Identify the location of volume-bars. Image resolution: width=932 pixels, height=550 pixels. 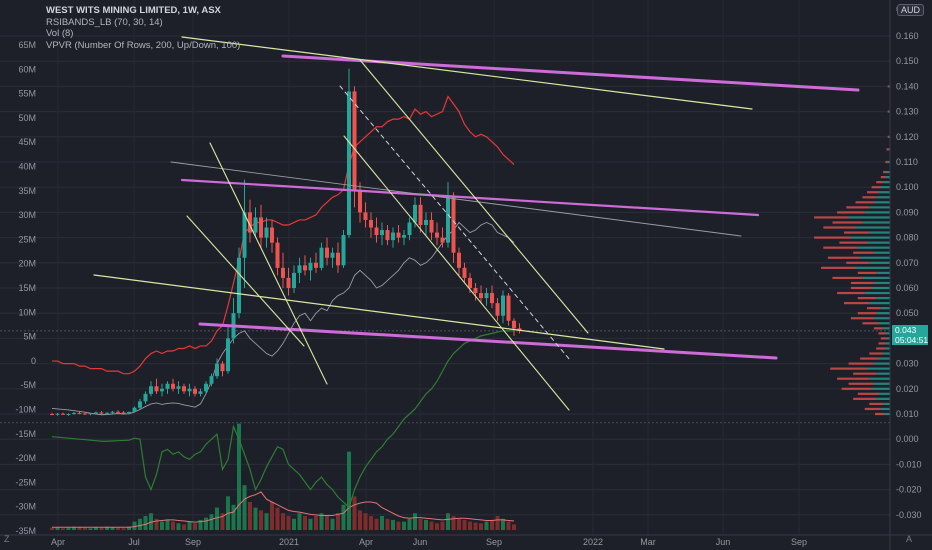
(283, 476).